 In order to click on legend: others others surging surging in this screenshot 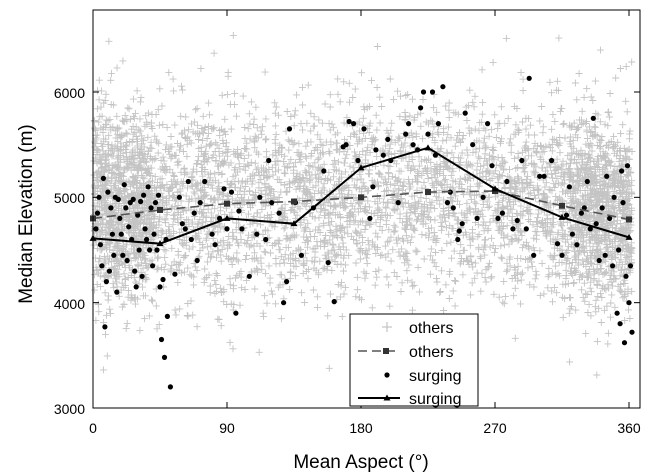, I will do `click(414, 360)`.